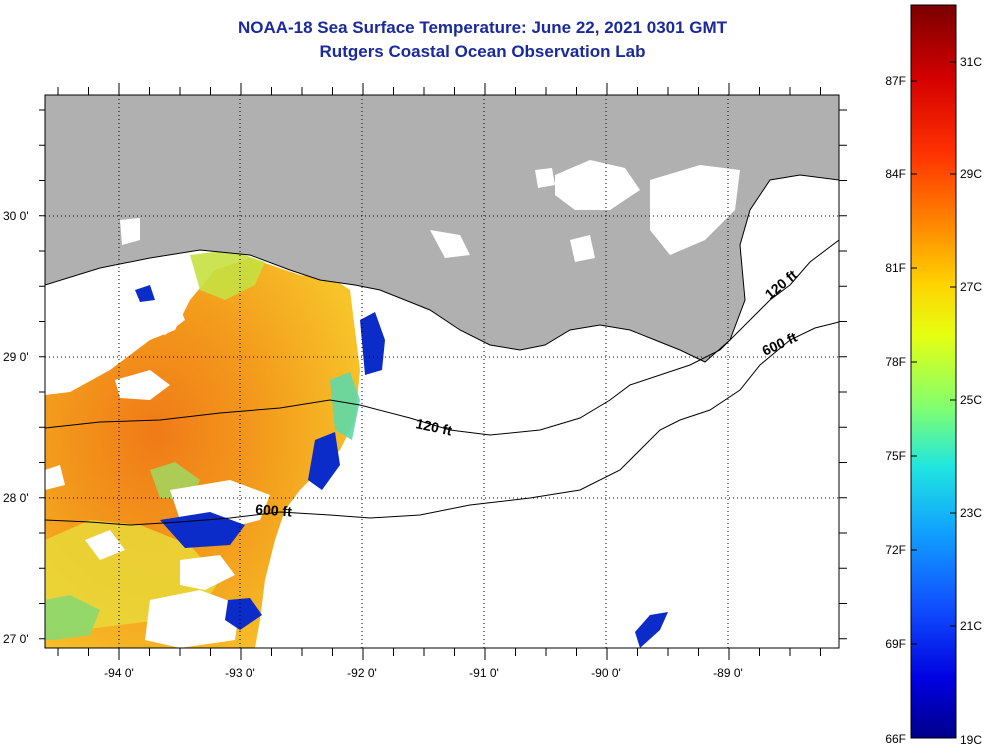 The width and height of the screenshot is (992, 754). What do you see at coordinates (433, 426) in the screenshot?
I see `contour-label-120ft: 120 ft` at bounding box center [433, 426].